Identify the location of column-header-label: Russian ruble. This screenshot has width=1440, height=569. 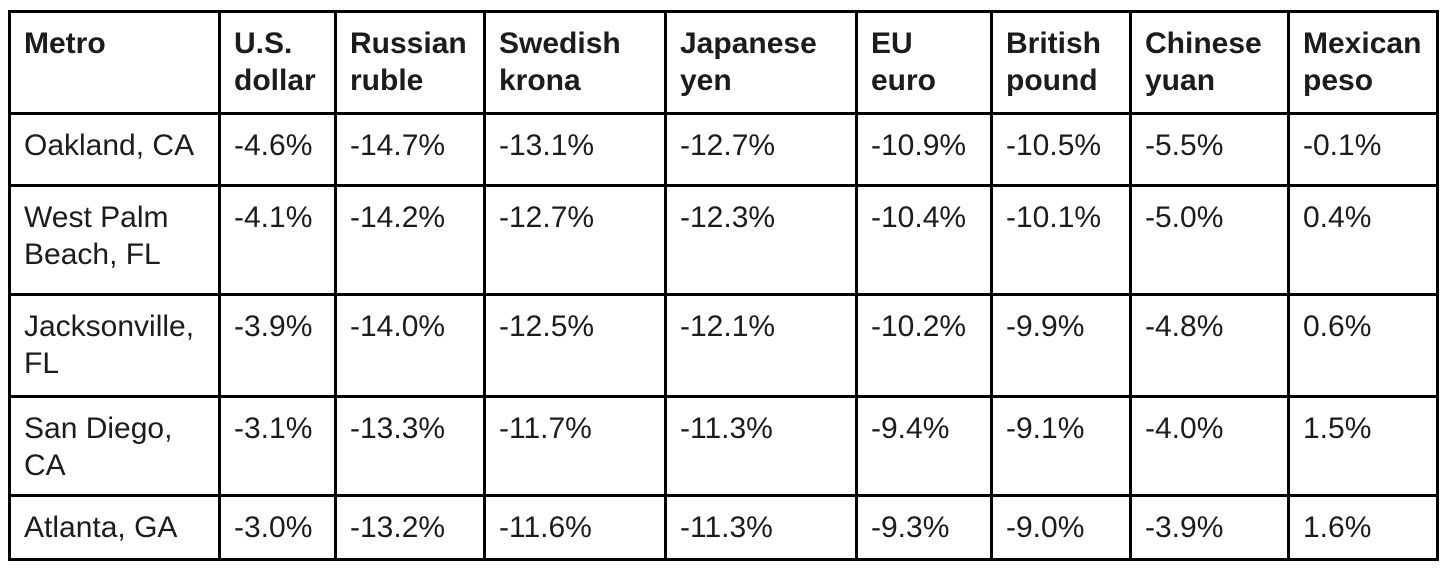
(408, 62).